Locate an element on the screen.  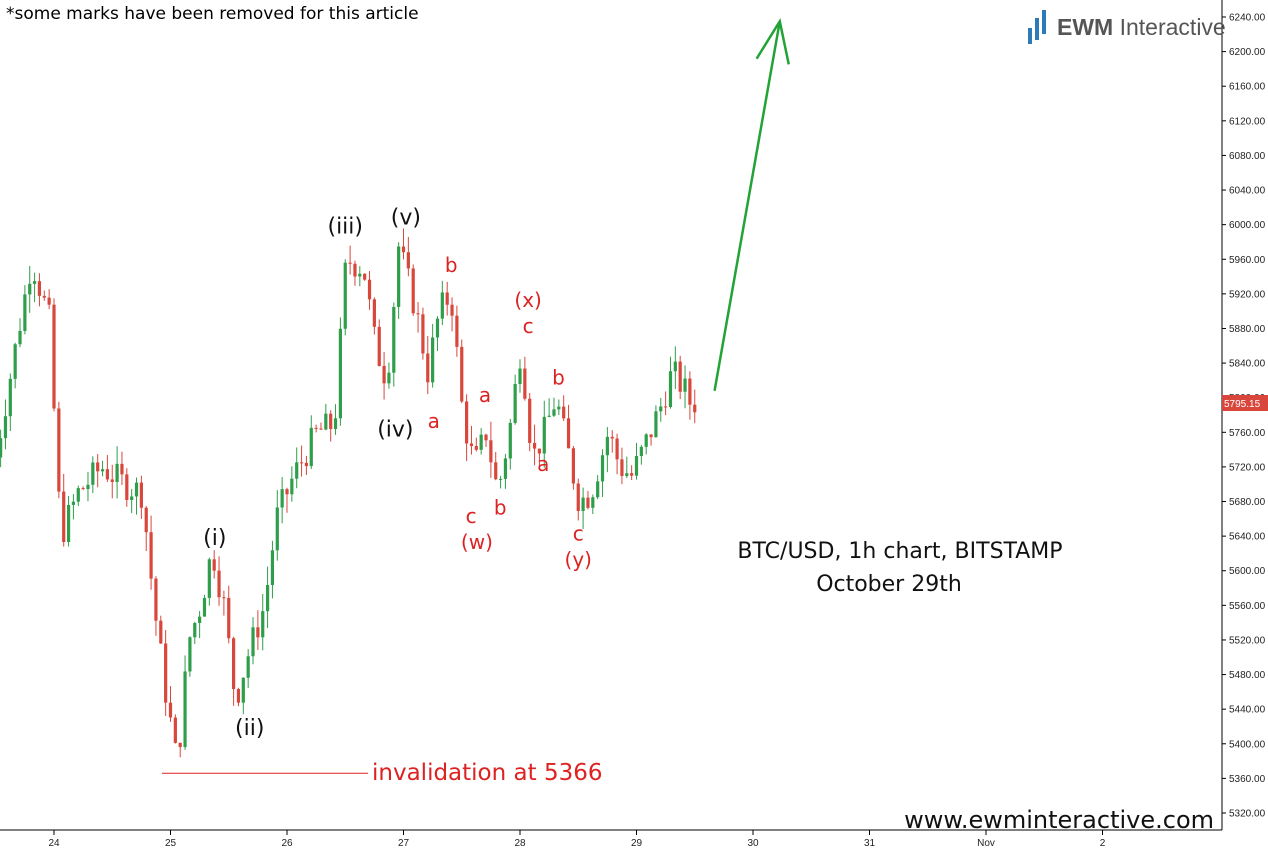
last-price-bg is located at coordinates (1245, 403).